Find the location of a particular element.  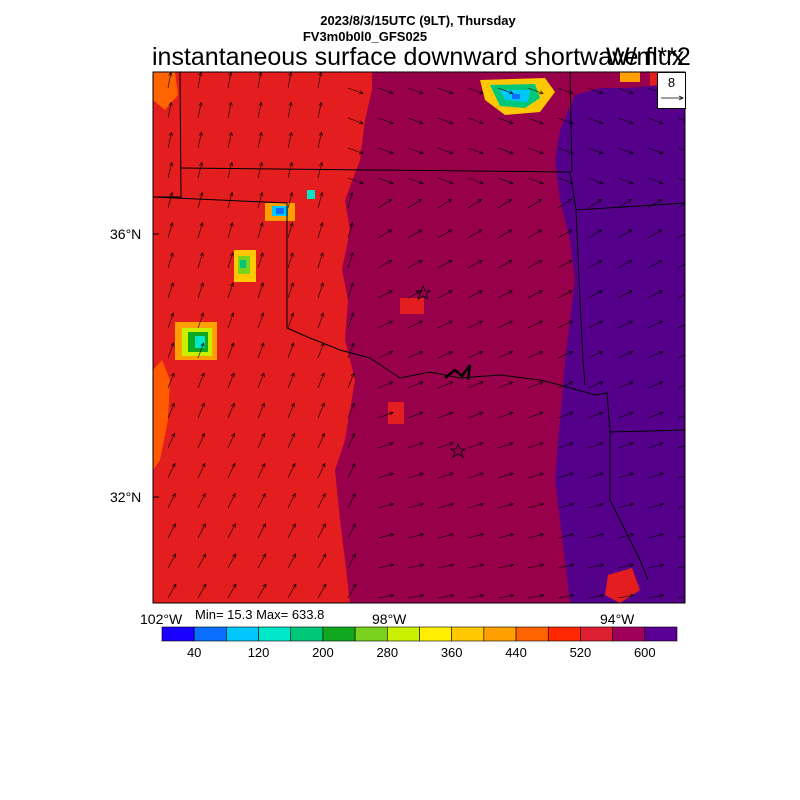

units-label: W/m**2 is located at coordinates (648, 57).